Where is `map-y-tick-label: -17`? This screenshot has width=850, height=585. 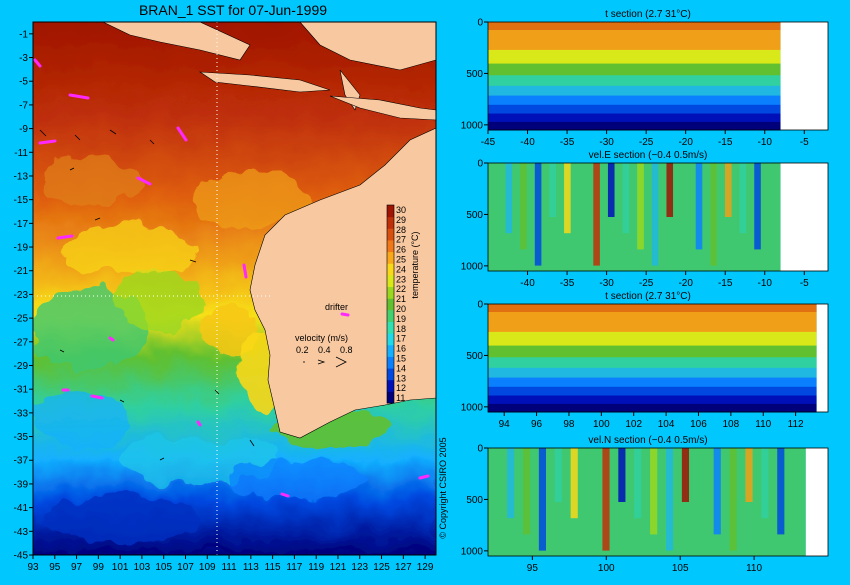
map-y-tick-label: -17 is located at coordinates (21, 224).